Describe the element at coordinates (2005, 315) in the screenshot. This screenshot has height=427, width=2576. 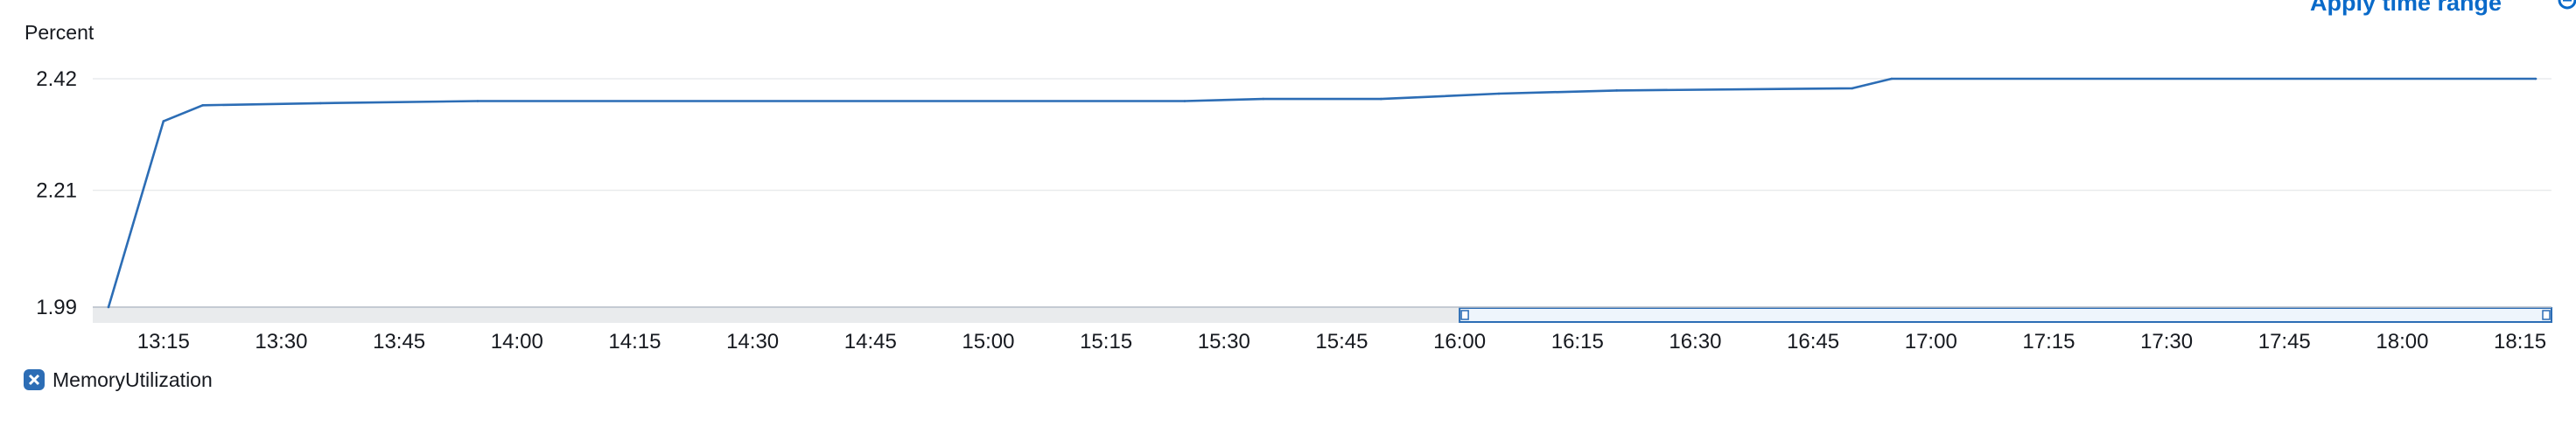
I see `time-range-selection` at that location.